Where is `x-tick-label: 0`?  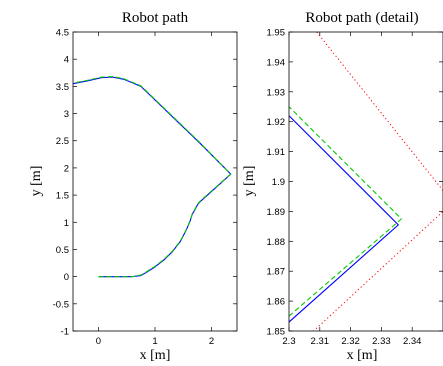
x-tick-label: 0 is located at coordinates (98, 341).